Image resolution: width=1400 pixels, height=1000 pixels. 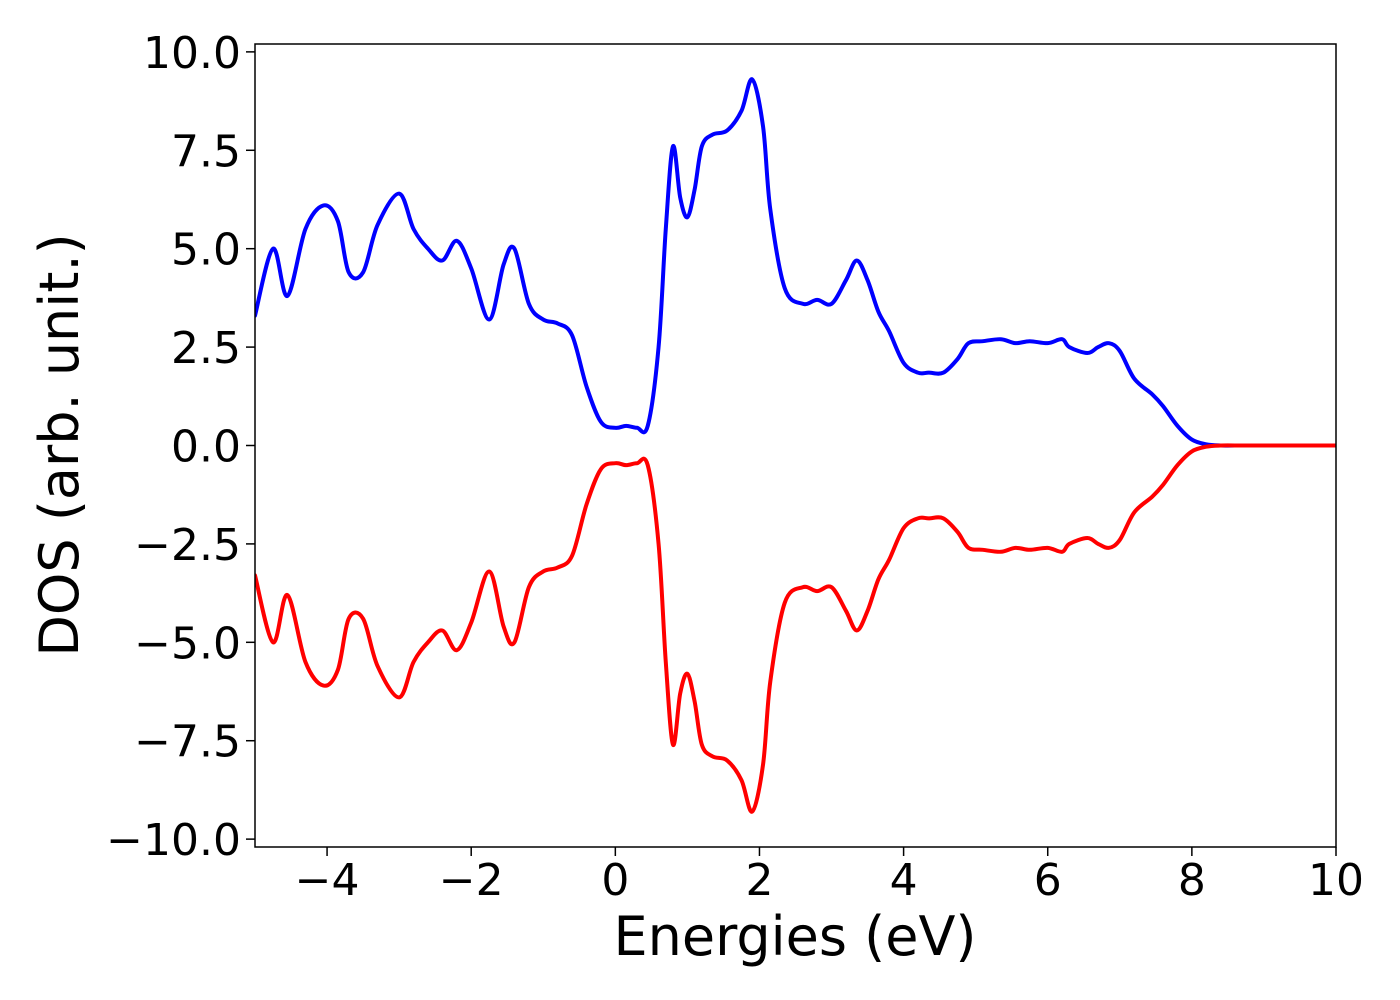 I want to click on y-tick-label: 10.0, so click(x=192, y=53).